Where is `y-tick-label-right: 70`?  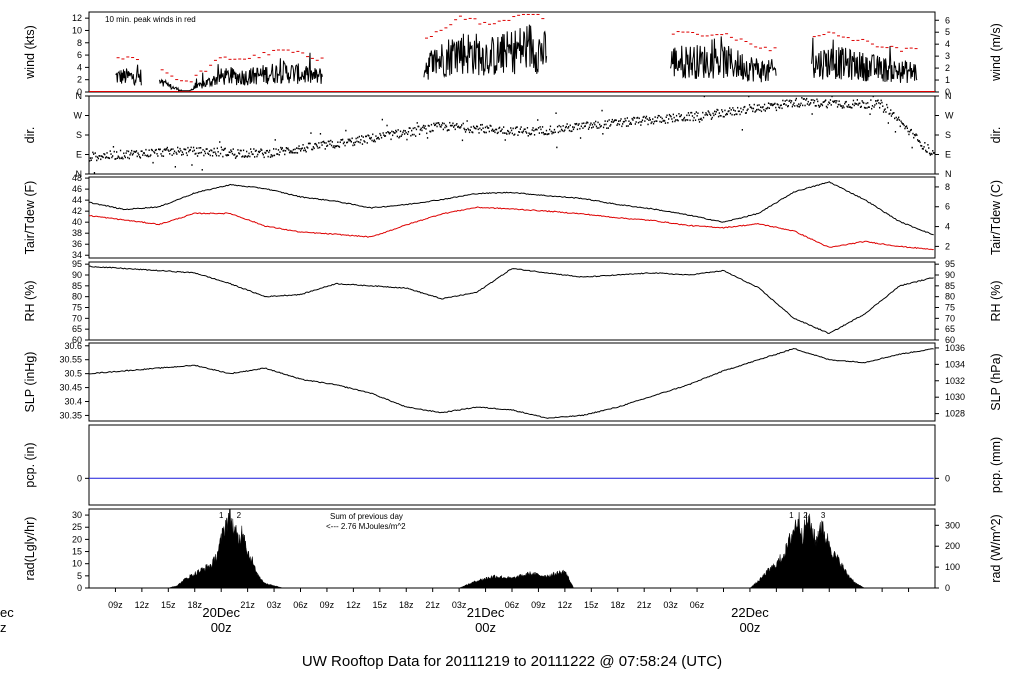
y-tick-label-right: 70 is located at coordinates (950, 318).